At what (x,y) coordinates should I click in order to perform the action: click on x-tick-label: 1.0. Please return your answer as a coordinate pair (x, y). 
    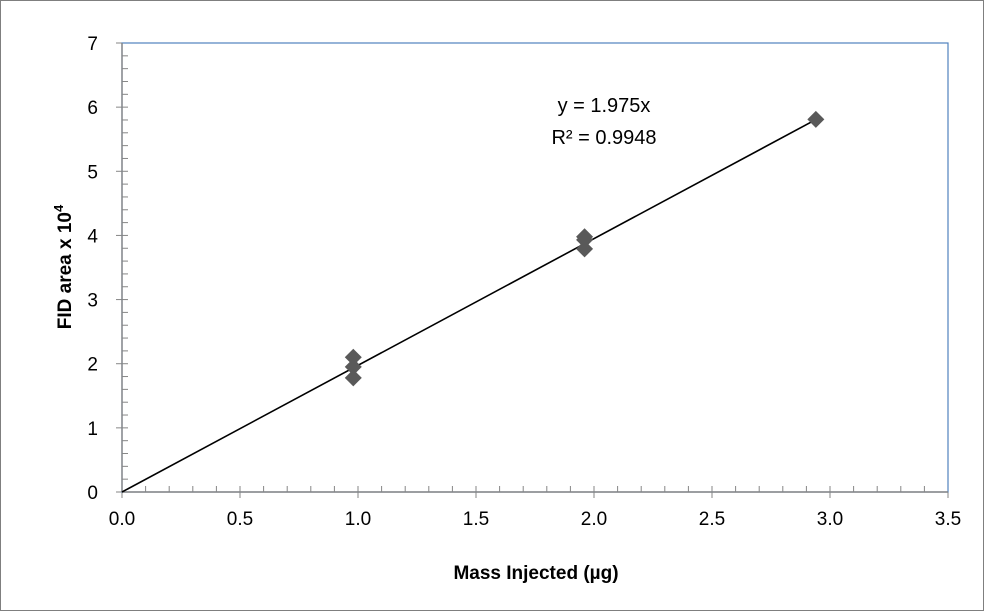
    Looking at the image, I should click on (358, 519).